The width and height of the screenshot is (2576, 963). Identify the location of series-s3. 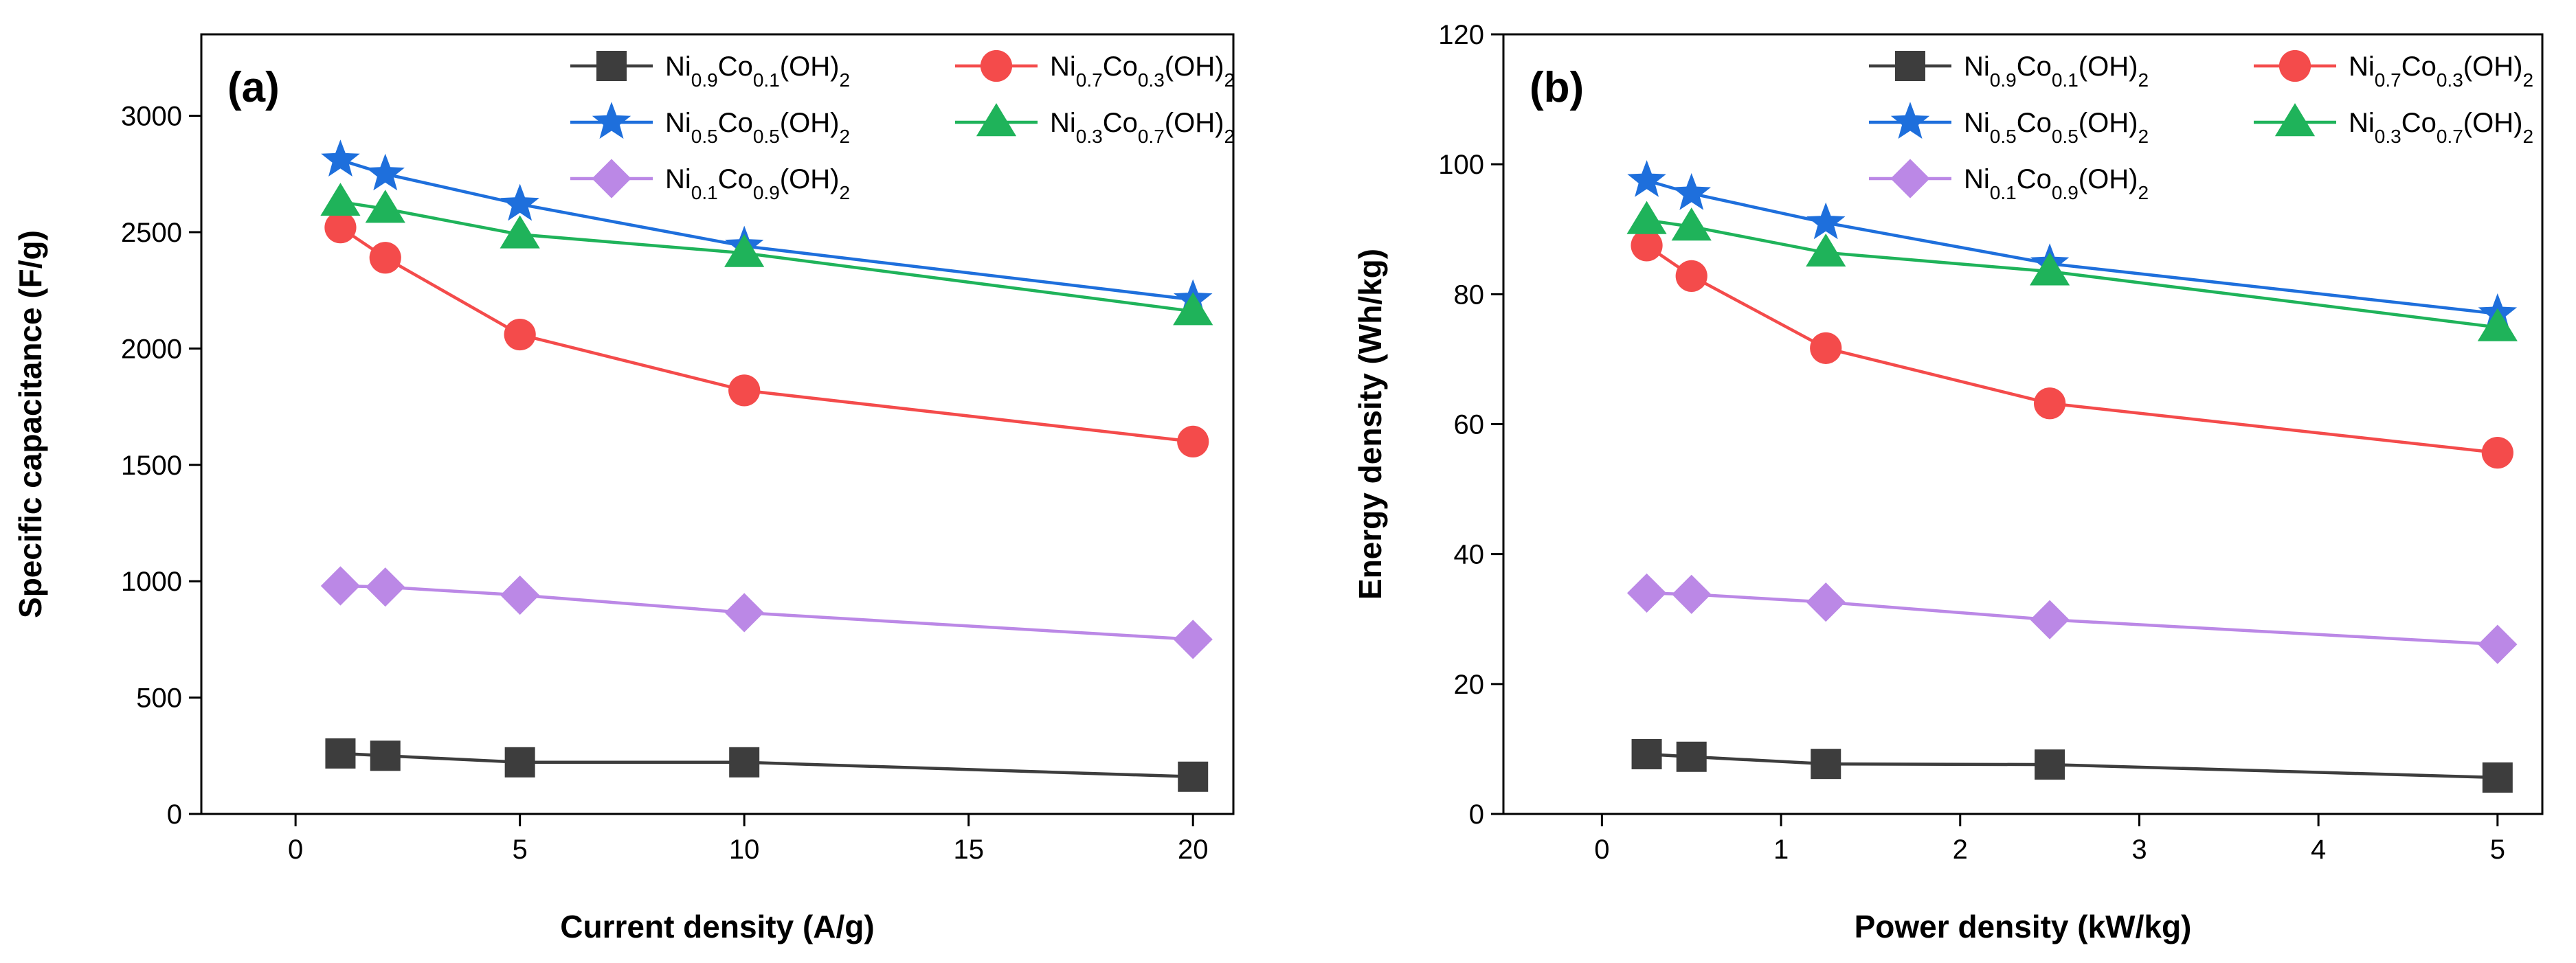
(767, 228).